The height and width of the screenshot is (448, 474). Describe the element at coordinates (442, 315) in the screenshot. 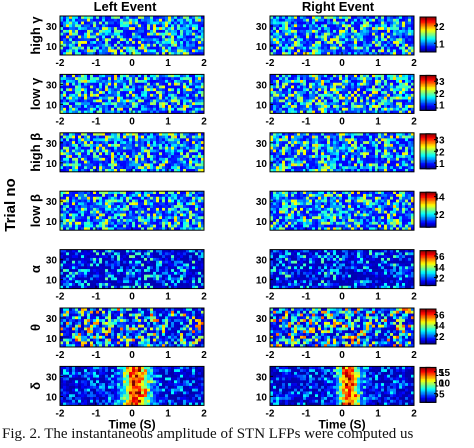

I see `colorbar-tick-label: 6` at that location.